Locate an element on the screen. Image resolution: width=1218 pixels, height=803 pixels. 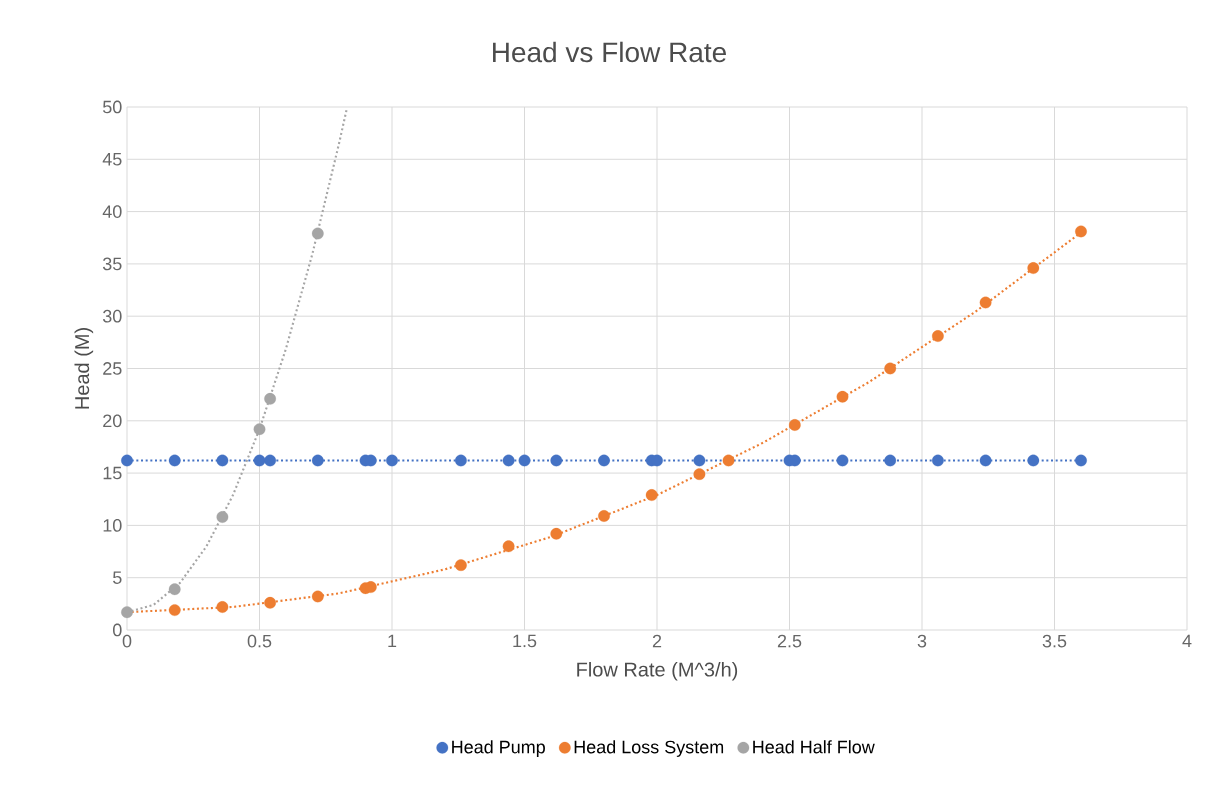
x-tick-label: 1.5 is located at coordinates (525, 641).